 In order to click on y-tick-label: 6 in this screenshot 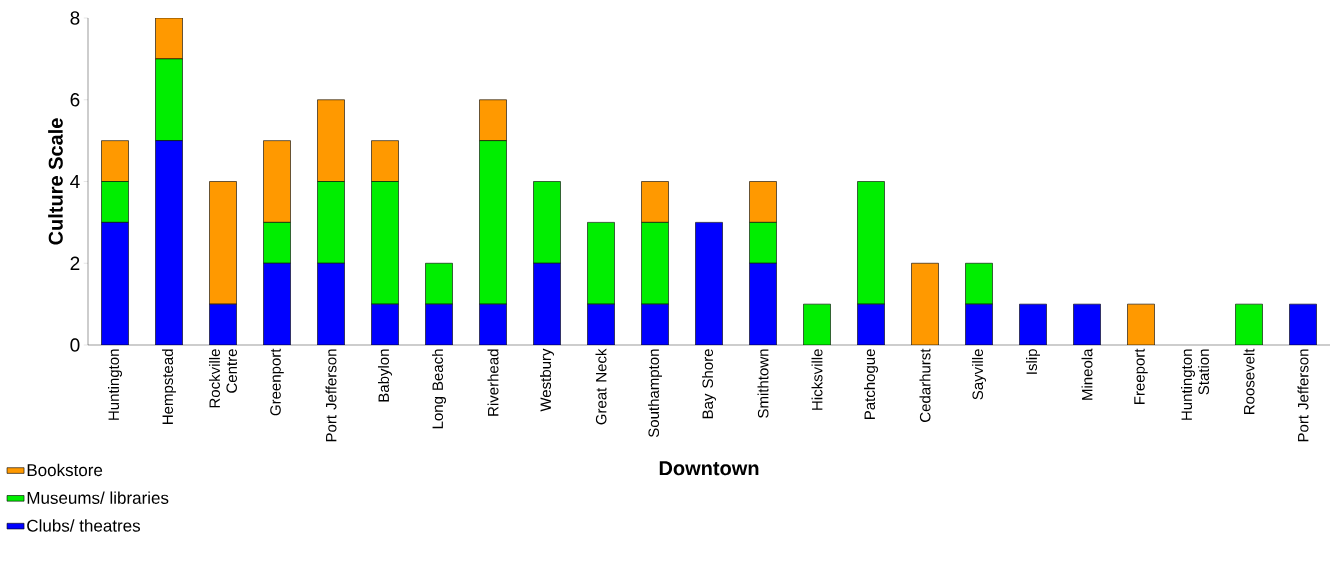, I will do `click(75, 100)`.